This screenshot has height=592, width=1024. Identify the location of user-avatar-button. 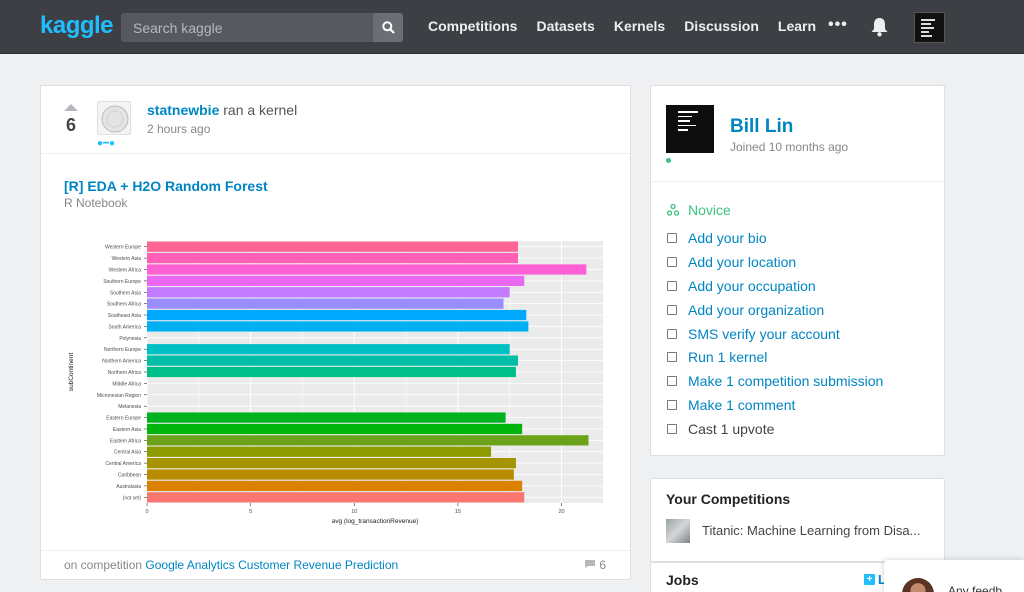
(929, 27).